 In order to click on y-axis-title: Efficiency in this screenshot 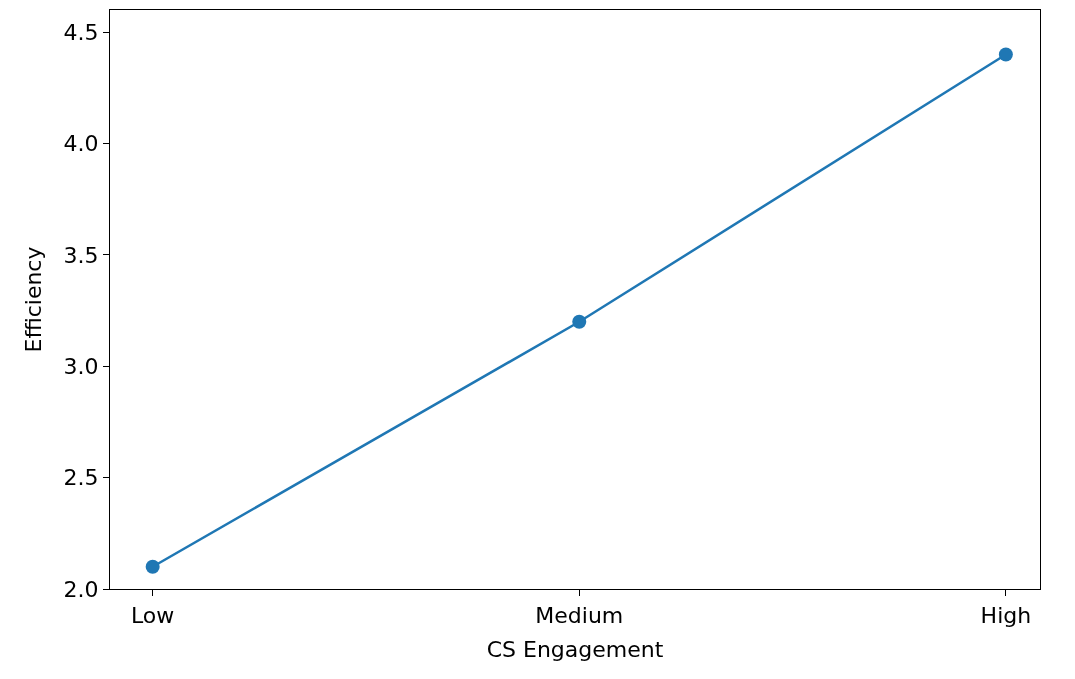, I will do `click(34, 299)`.